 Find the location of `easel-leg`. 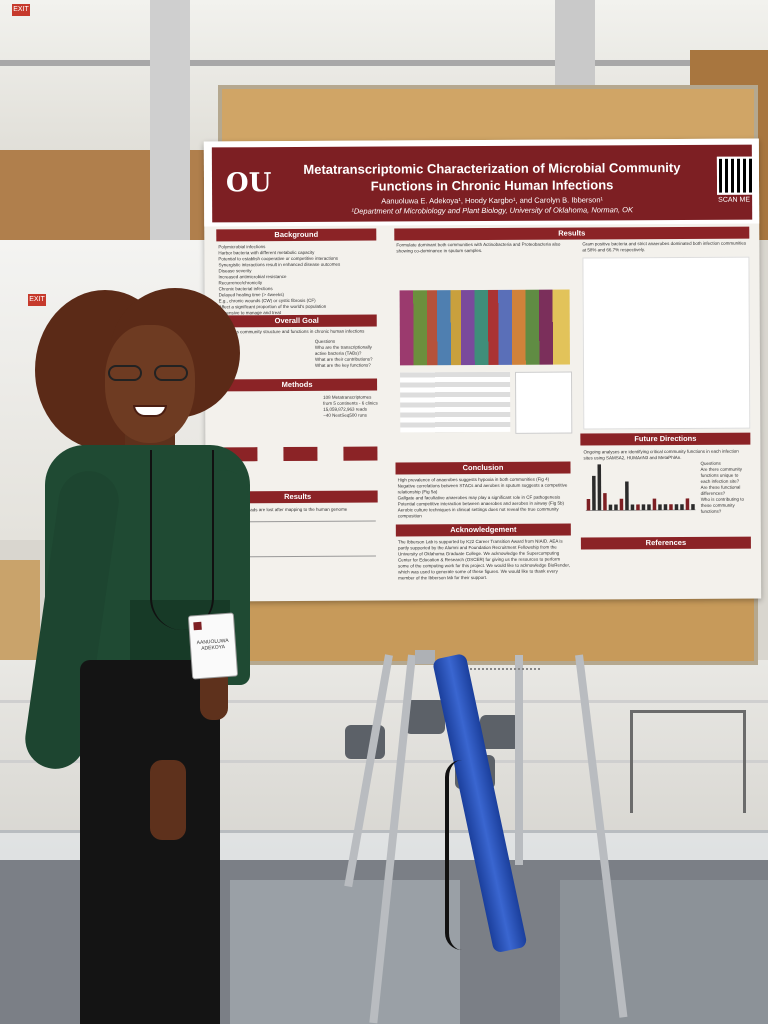

easel-leg is located at coordinates (519, 760).